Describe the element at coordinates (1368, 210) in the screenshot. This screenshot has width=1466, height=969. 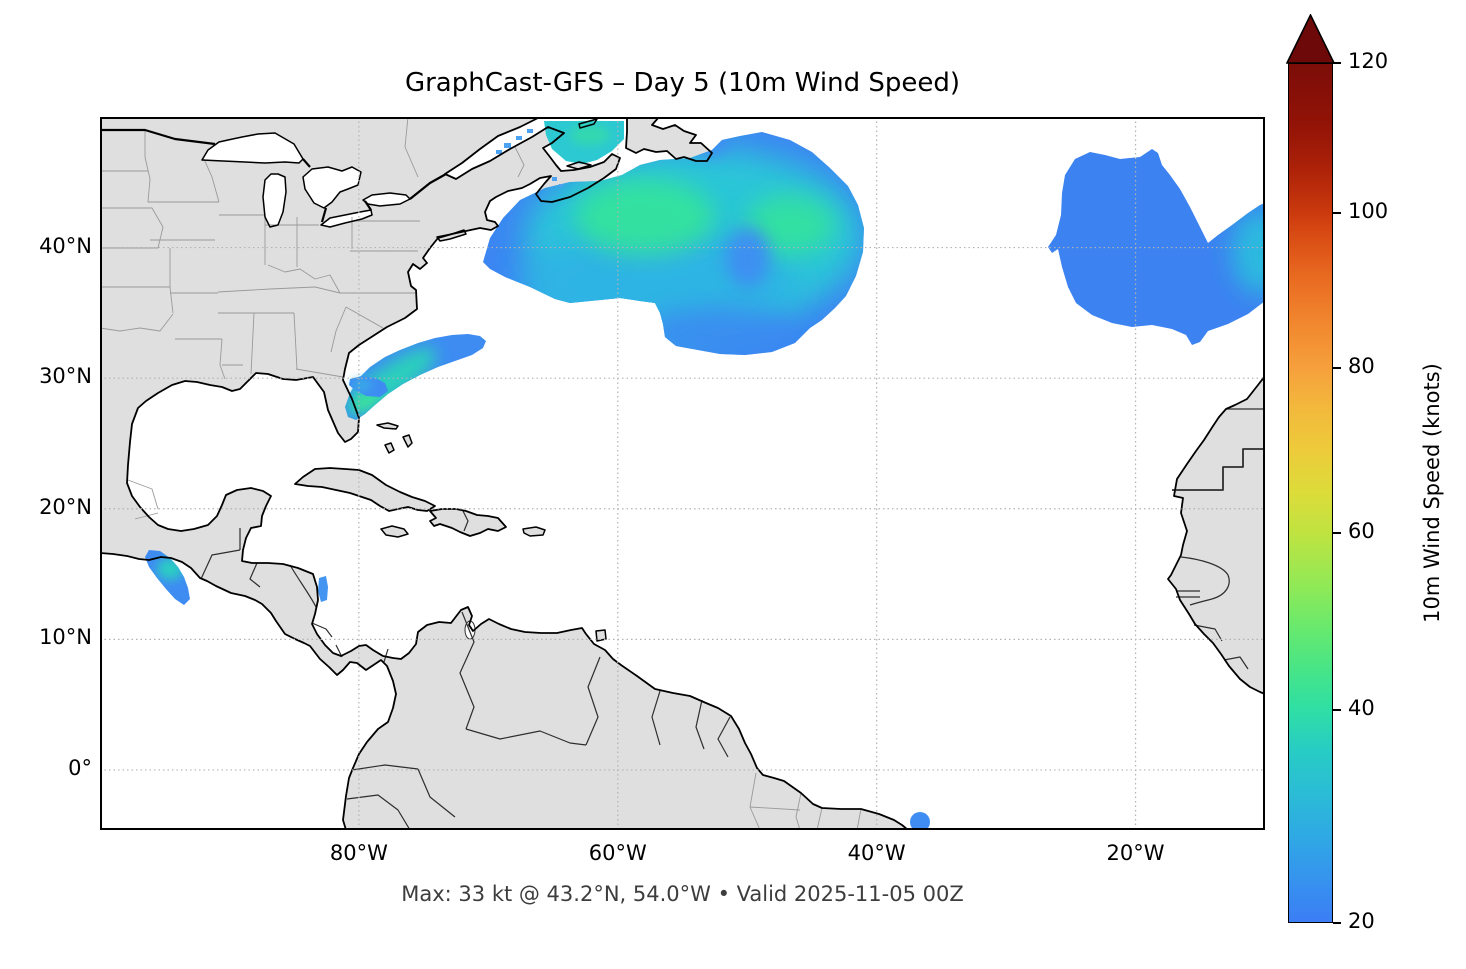
I see `colorbar-tick-label-100: 100` at that location.